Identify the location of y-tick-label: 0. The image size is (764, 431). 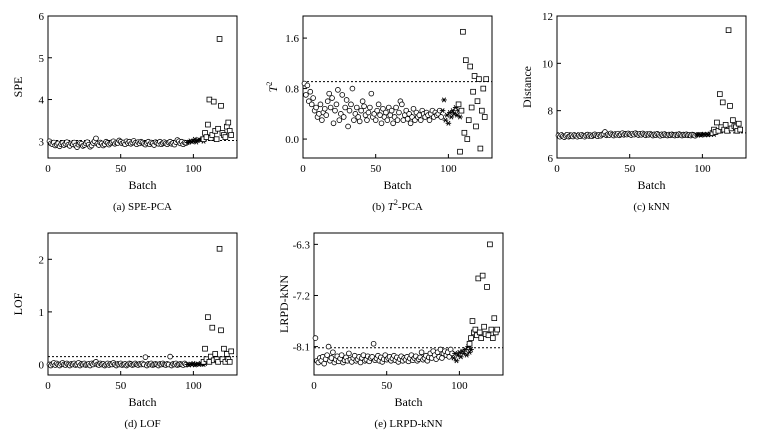
(42, 365).